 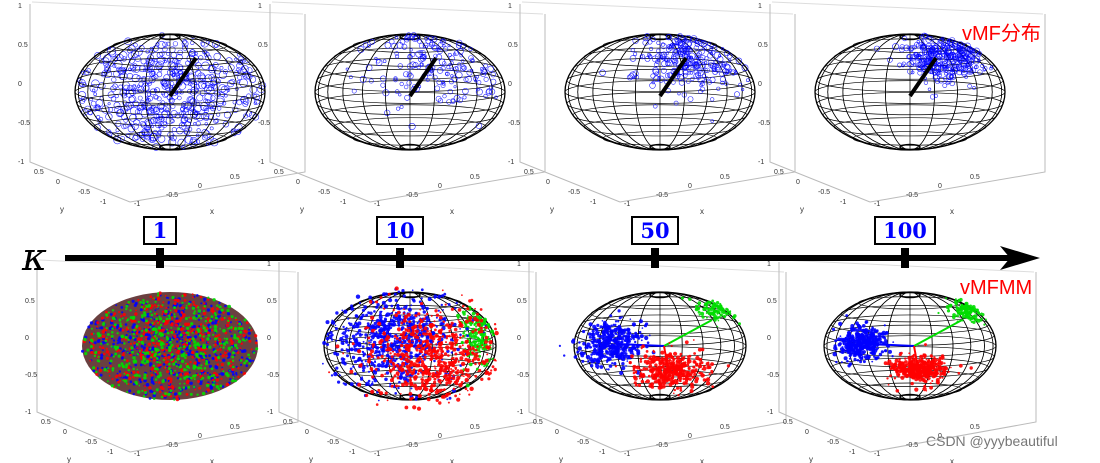 I want to click on green-mean-vector, so click(x=938, y=333).